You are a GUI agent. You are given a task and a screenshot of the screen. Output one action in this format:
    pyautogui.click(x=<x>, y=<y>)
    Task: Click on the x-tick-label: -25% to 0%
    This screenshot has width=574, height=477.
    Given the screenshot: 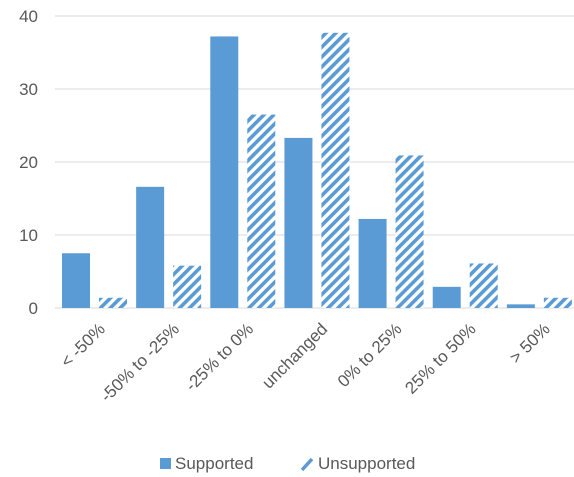 What is the action you would take?
    pyautogui.click(x=220, y=357)
    